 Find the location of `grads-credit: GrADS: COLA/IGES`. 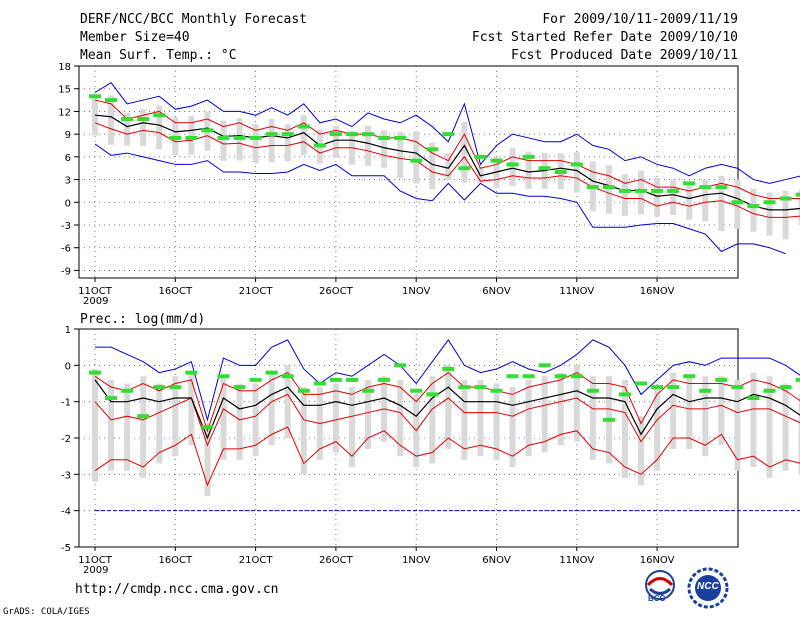

grads-credit: GrADS: COLA/IGES is located at coordinates (46, 612).